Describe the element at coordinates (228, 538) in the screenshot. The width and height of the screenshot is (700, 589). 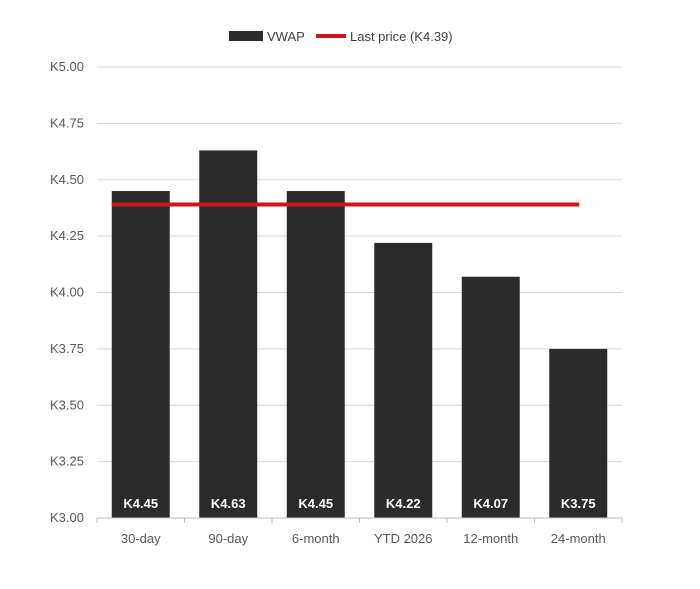
I see `x-tick-label: 90-day` at that location.